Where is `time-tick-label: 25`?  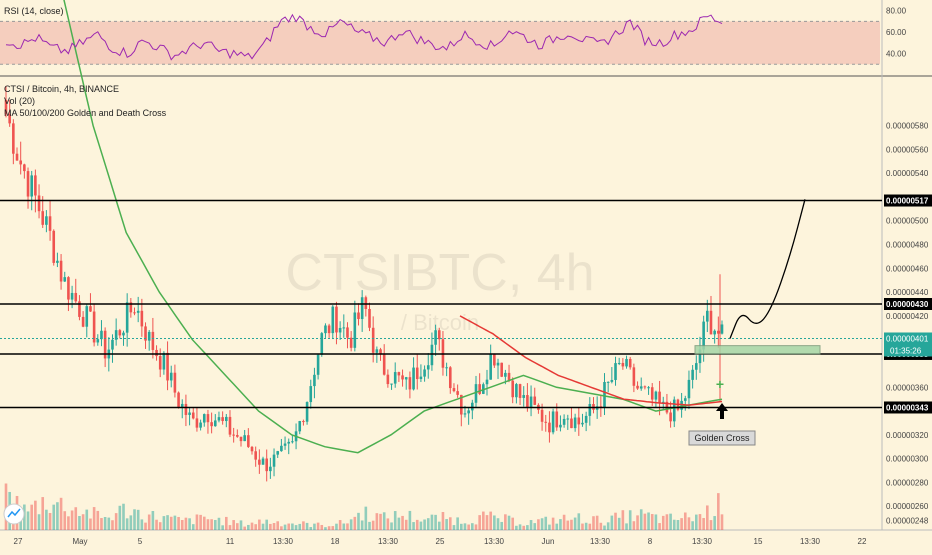
time-tick-label: 25 is located at coordinates (440, 541).